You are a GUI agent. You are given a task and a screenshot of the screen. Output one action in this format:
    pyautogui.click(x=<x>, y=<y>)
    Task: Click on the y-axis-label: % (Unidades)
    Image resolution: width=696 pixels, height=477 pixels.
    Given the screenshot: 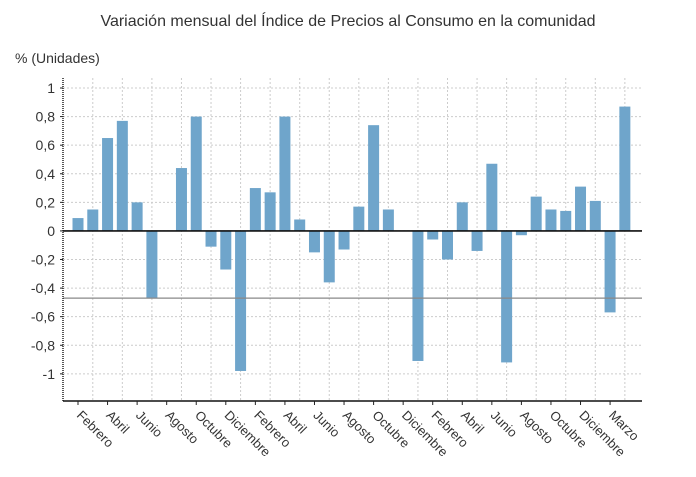 What is the action you would take?
    pyautogui.click(x=57, y=58)
    